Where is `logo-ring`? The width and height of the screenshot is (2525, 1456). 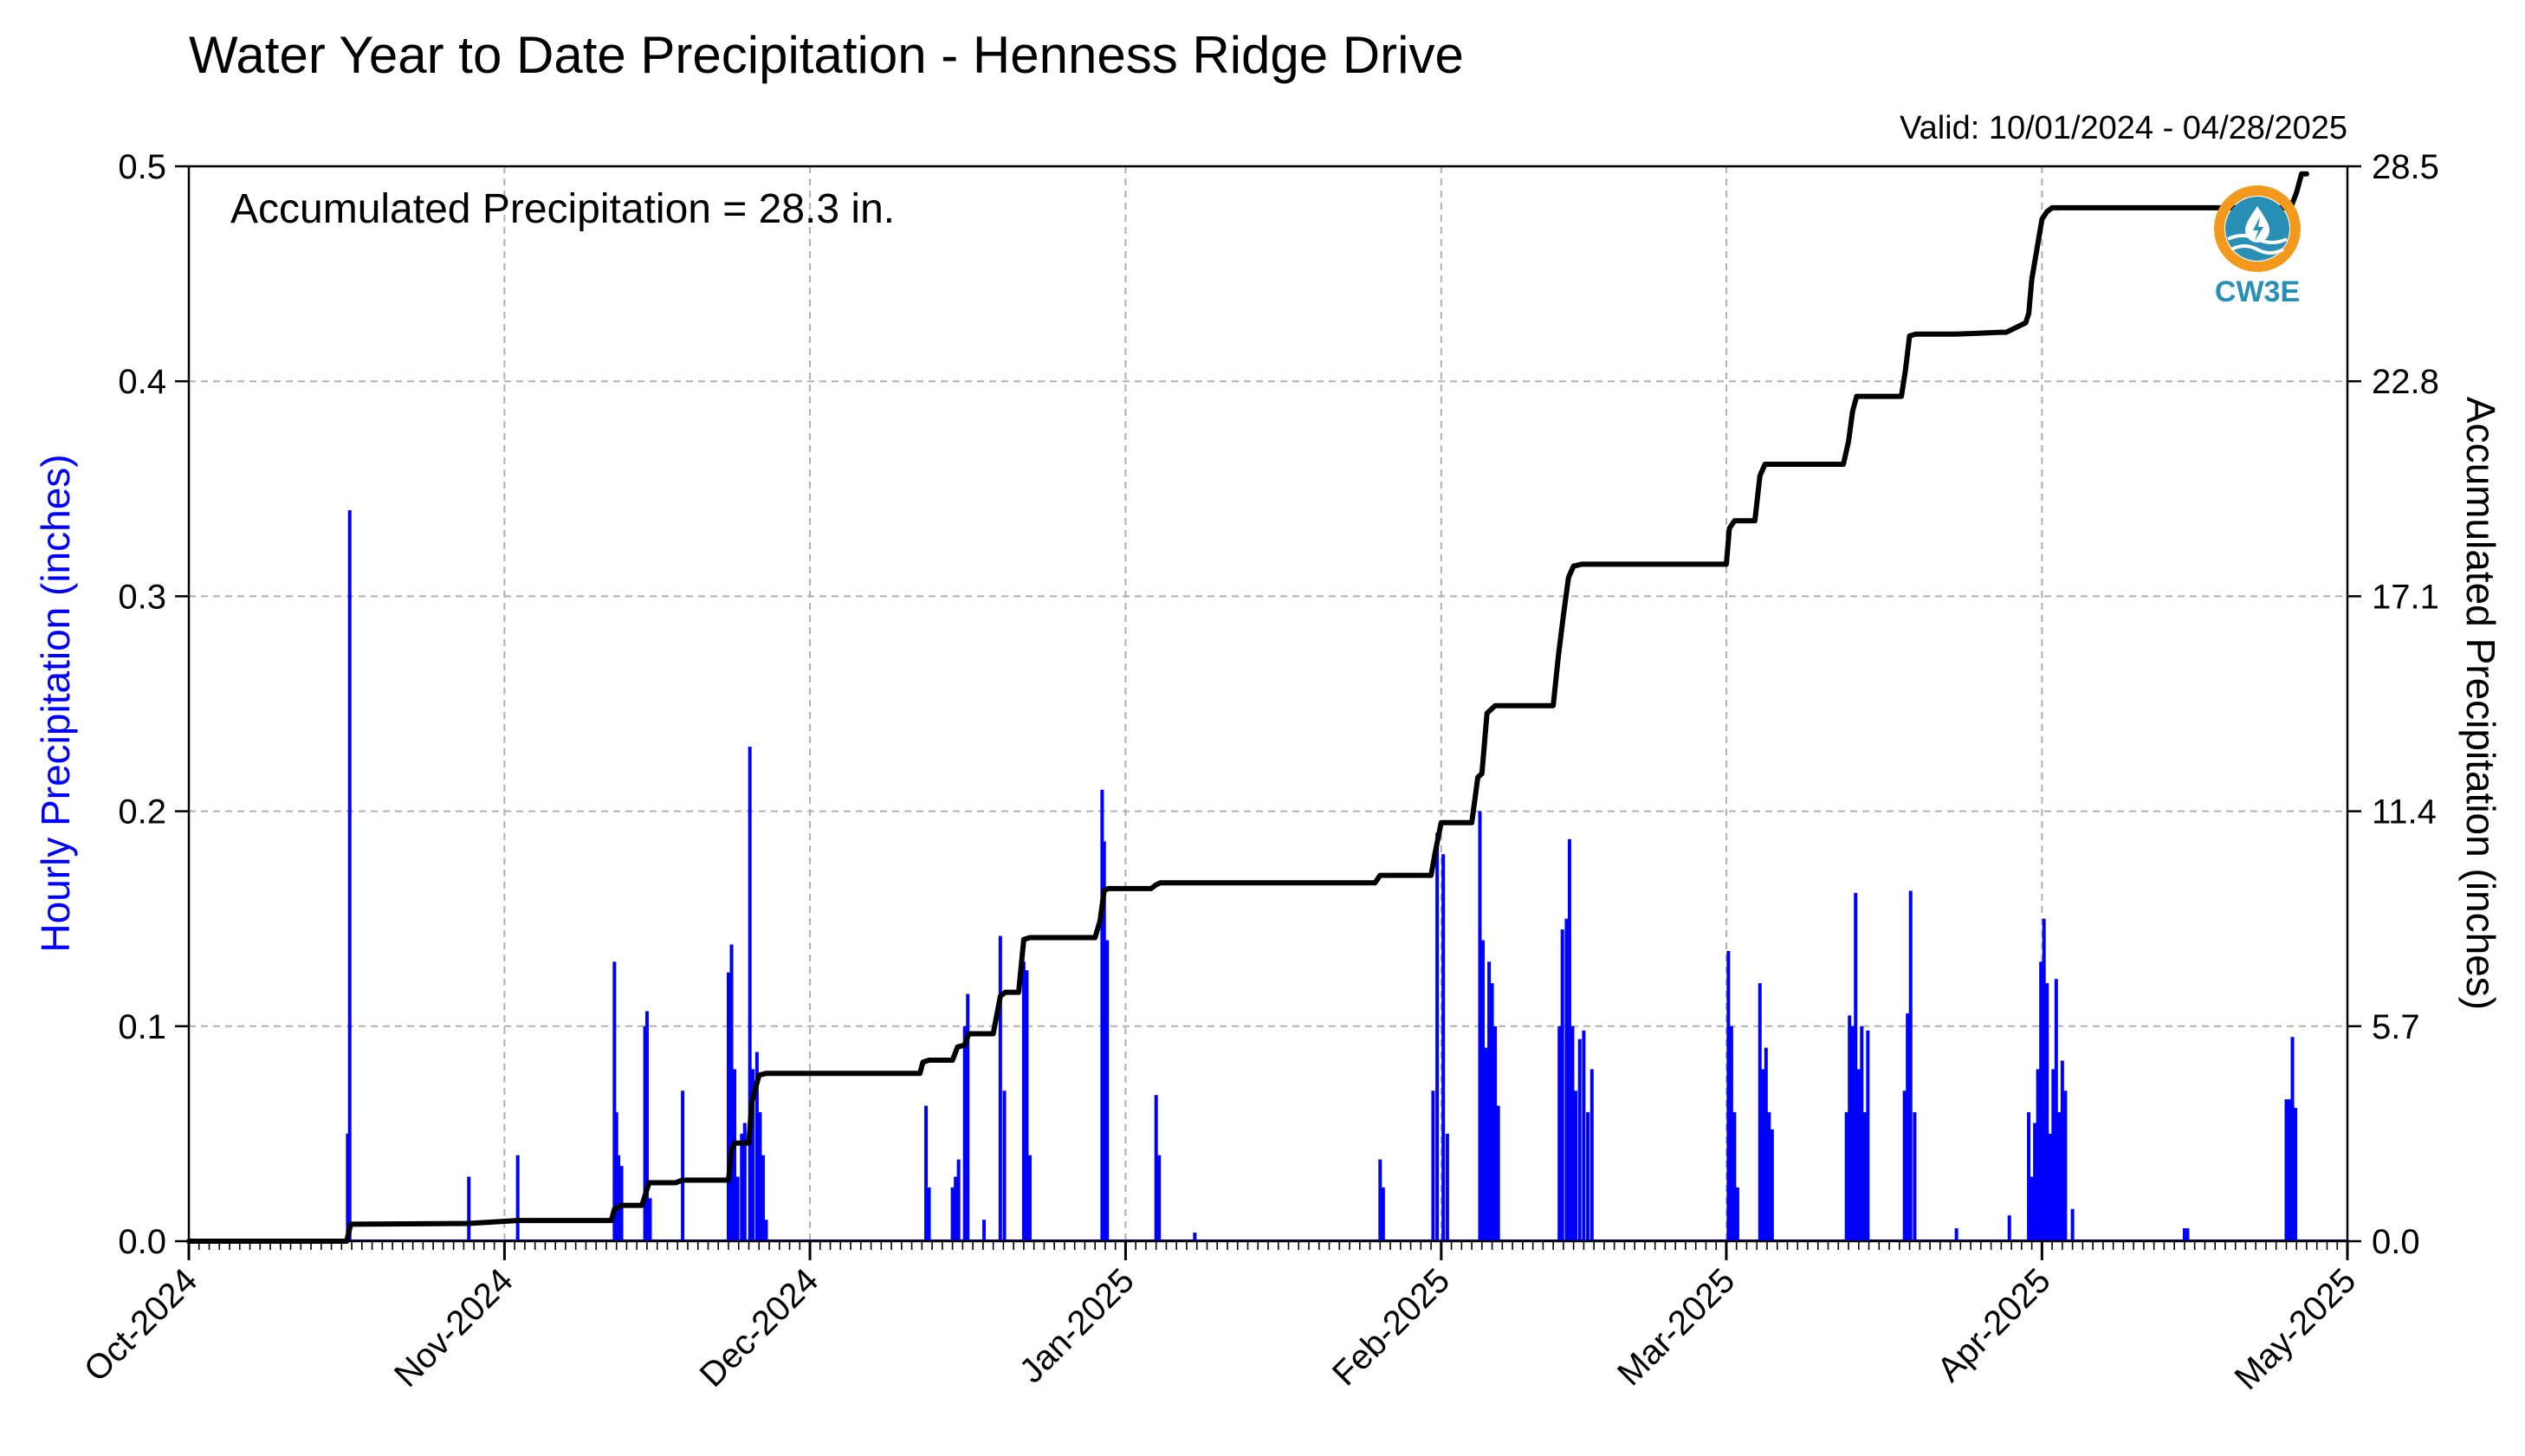 logo-ring is located at coordinates (2257, 228).